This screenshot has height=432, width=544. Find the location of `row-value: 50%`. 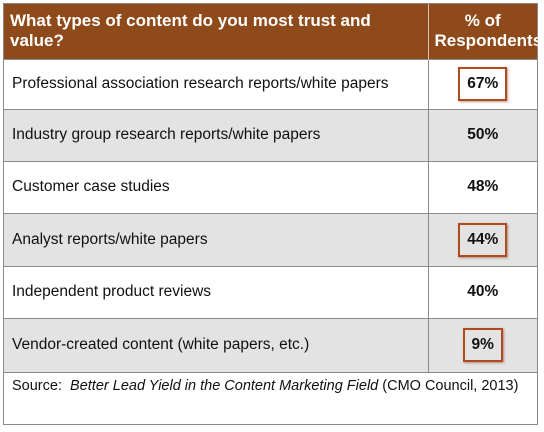

row-value: 50% is located at coordinates (483, 134).